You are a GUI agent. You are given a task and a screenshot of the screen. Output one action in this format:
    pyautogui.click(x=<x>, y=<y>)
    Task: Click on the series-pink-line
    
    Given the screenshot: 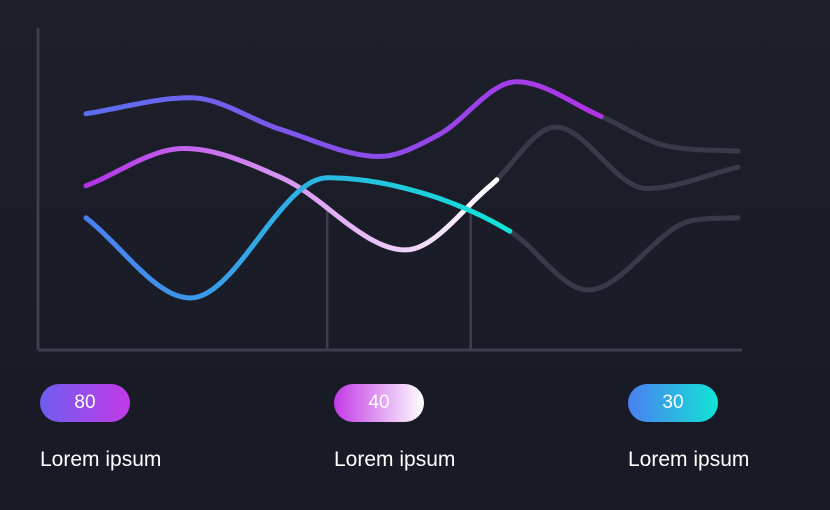 What is the action you would take?
    pyautogui.click(x=291, y=199)
    